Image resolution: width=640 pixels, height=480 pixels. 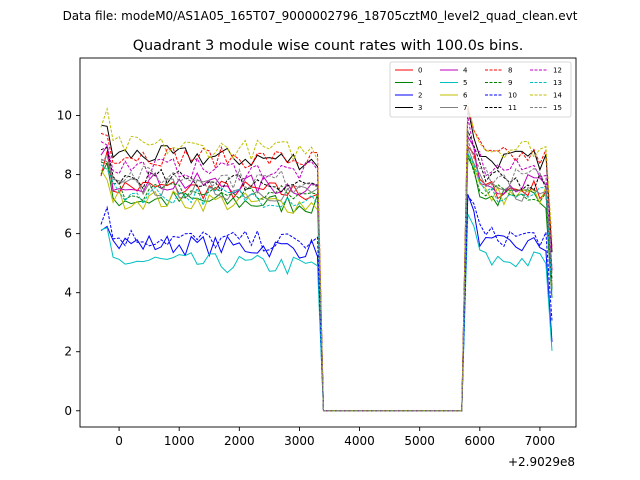 What do you see at coordinates (420, 108) in the screenshot?
I see `legend-label: 3` at bounding box center [420, 108].